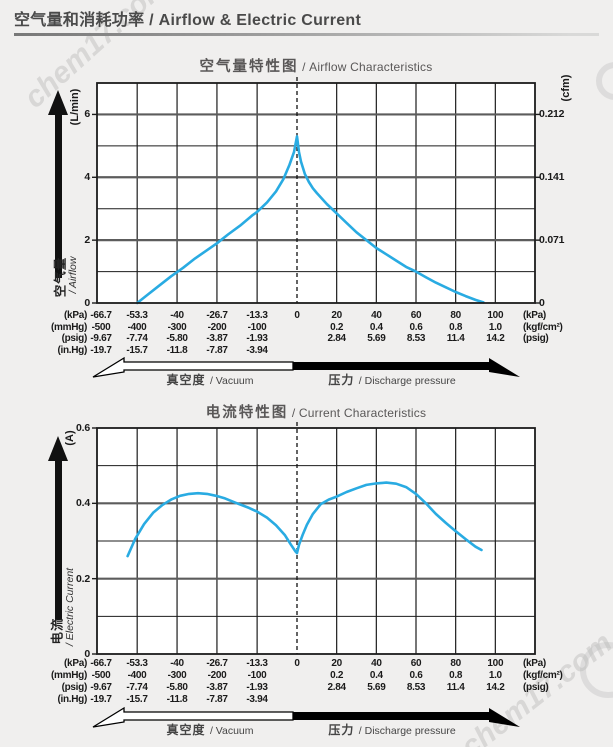  I want to click on y-tick-left-0.2: 0.2, so click(83, 578).